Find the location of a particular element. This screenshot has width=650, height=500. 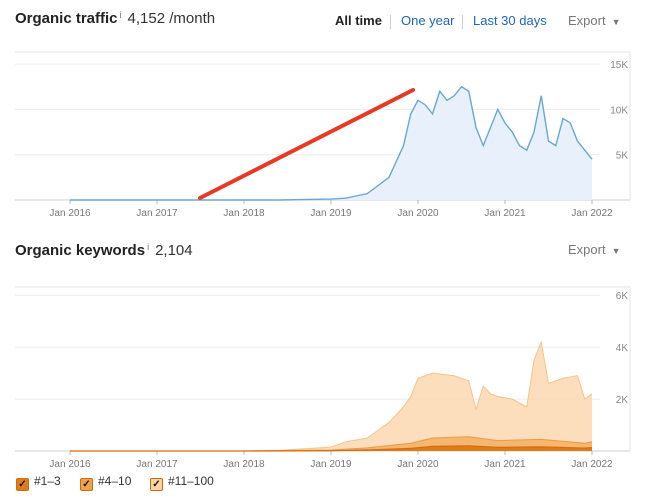

y-tick-label: 2K is located at coordinates (622, 400).